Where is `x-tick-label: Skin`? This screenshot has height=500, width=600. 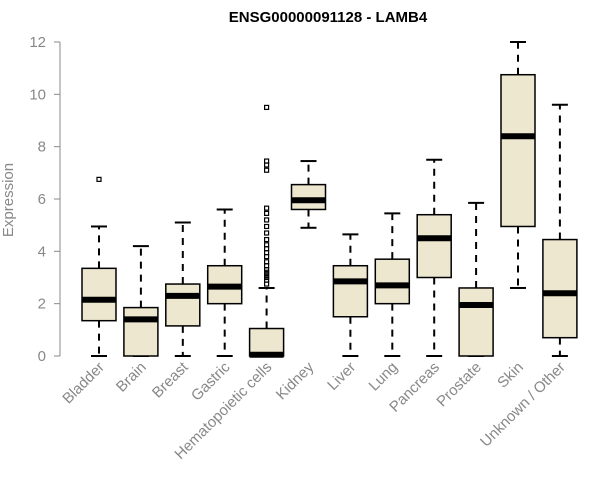 x-tick-label: Skin is located at coordinates (510, 375).